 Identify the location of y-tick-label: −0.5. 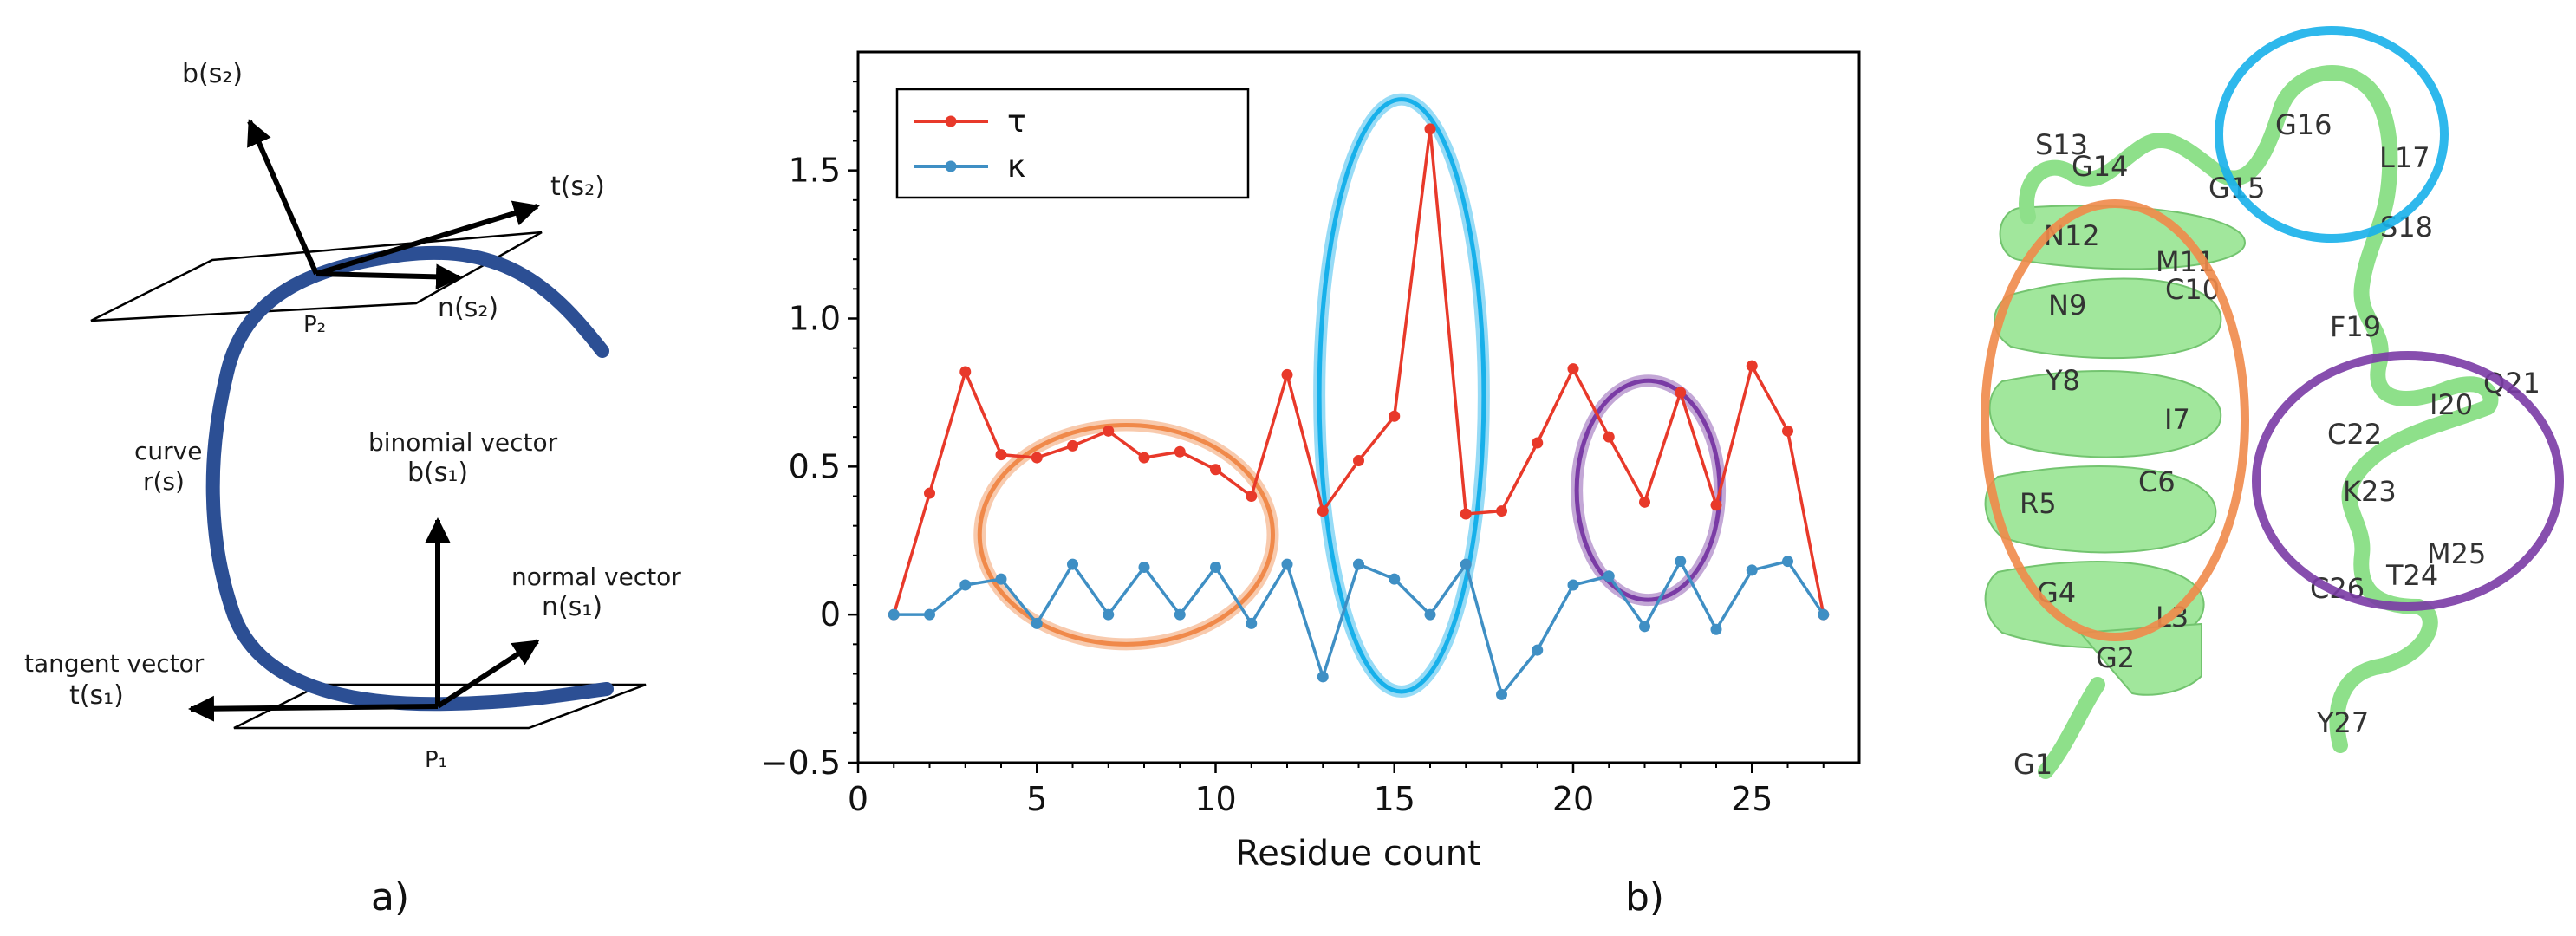
(801, 763).